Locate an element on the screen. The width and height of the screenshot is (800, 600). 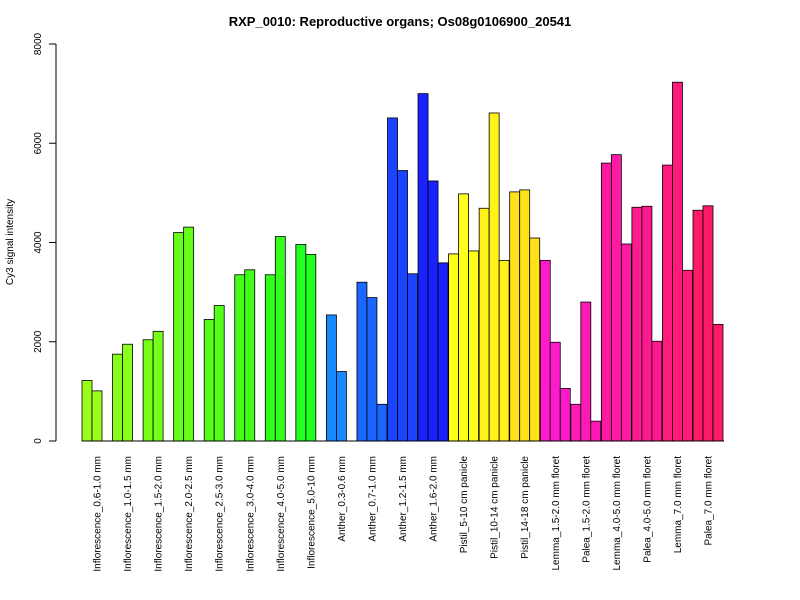
x-tick-label: Lemma_7.0 mm floret is located at coordinates (678, 504).